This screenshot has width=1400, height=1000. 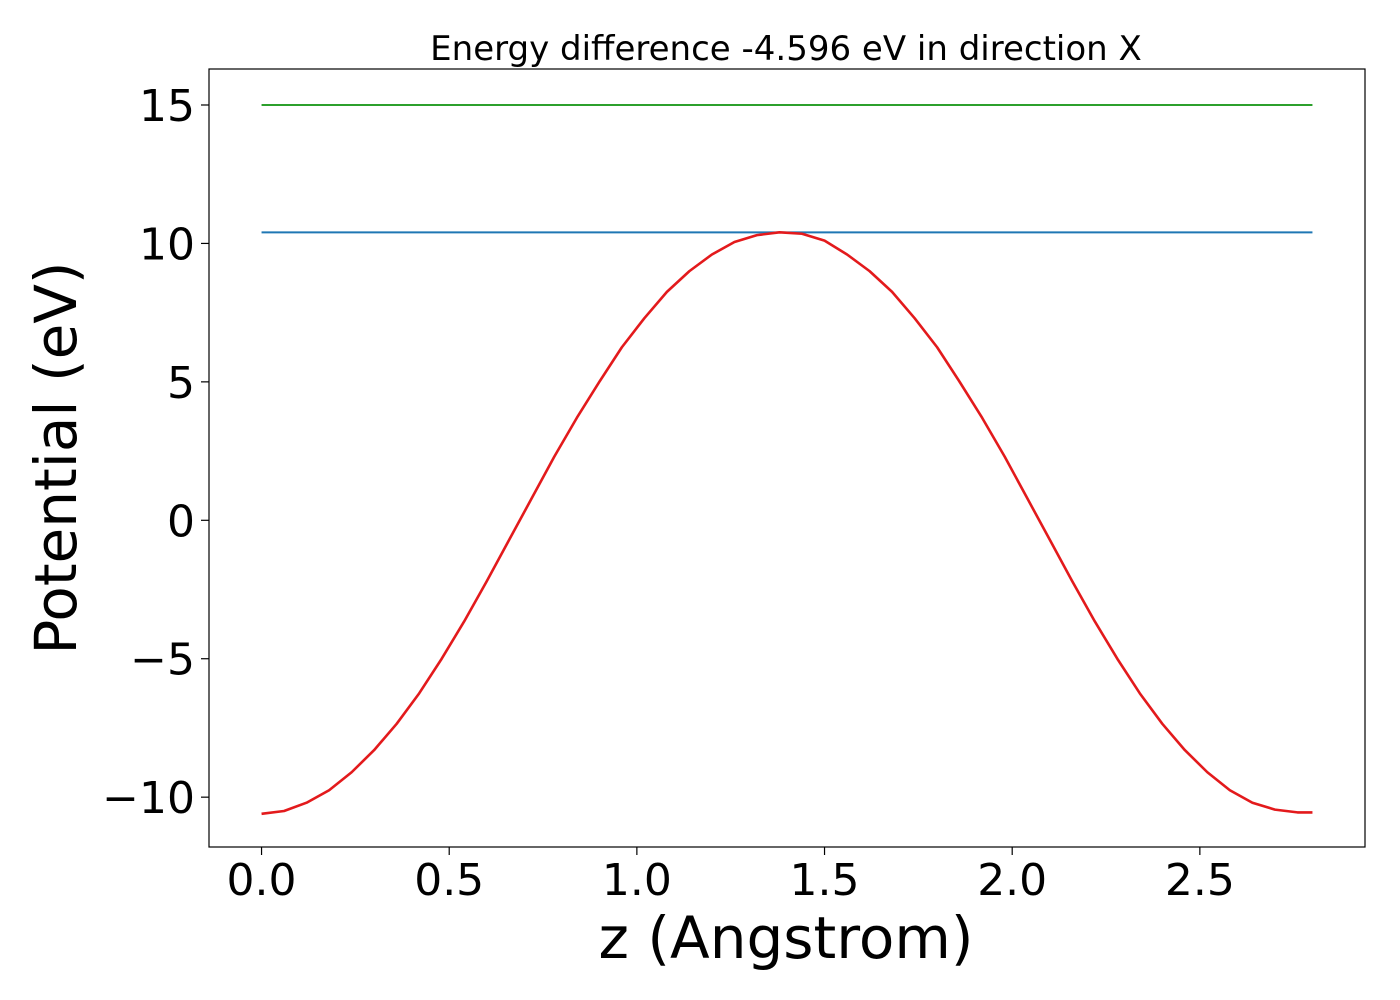 What do you see at coordinates (56, 457) in the screenshot?
I see `y-axis-label: Potential (eV)` at bounding box center [56, 457].